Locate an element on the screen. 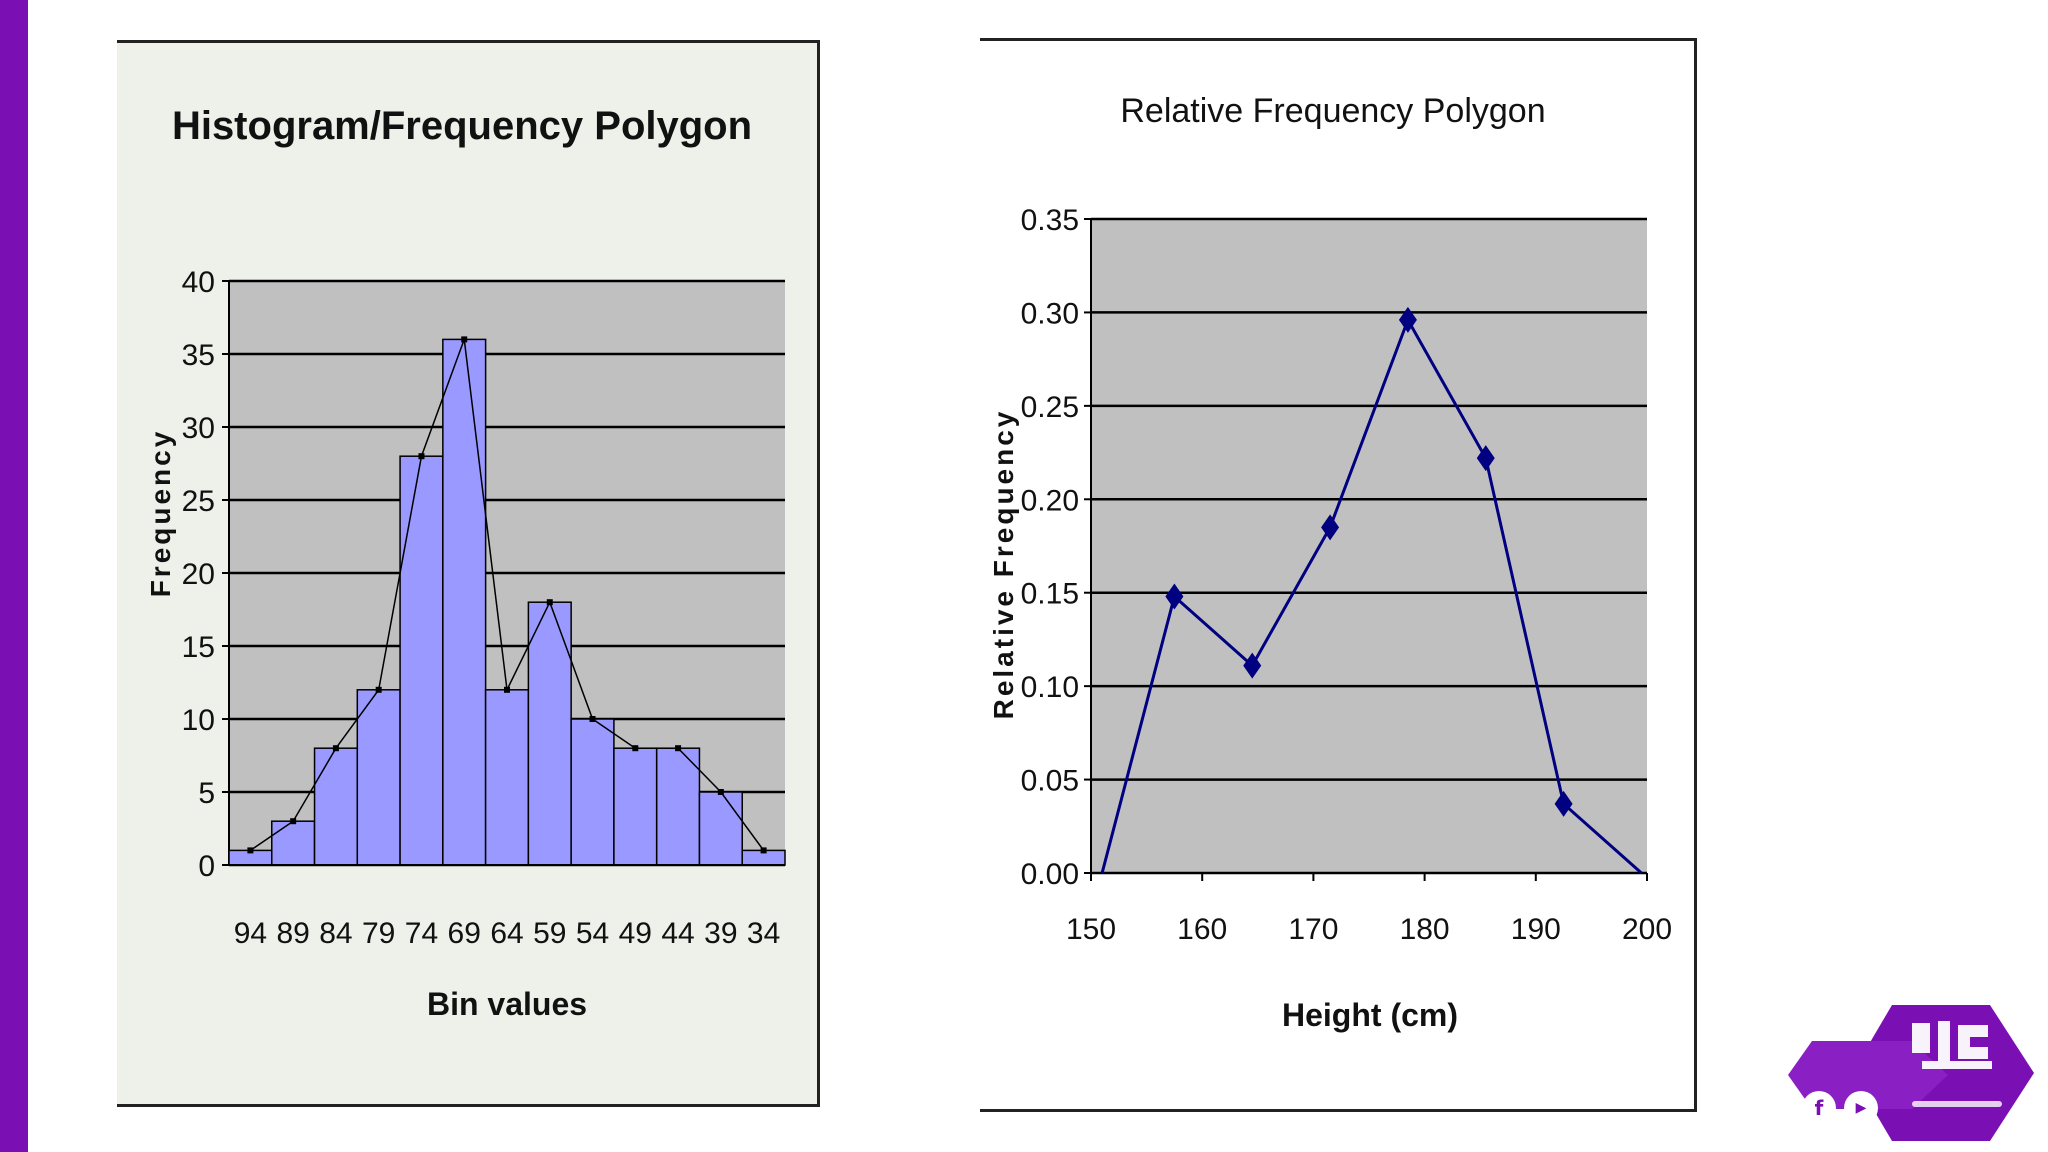  logo-shape is located at coordinates (1911, 1073).